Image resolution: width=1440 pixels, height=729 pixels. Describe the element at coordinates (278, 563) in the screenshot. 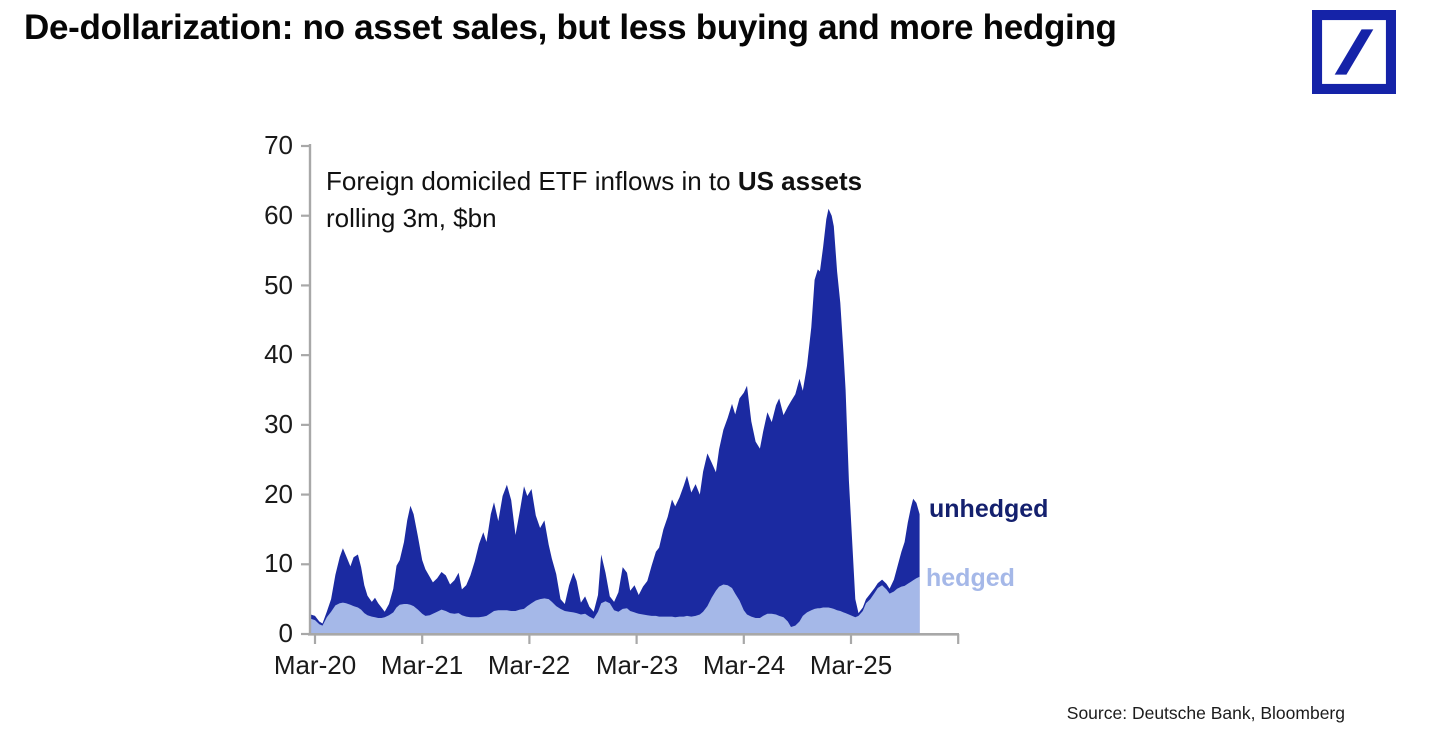

I see `y-axis-tick-label: 10` at that location.